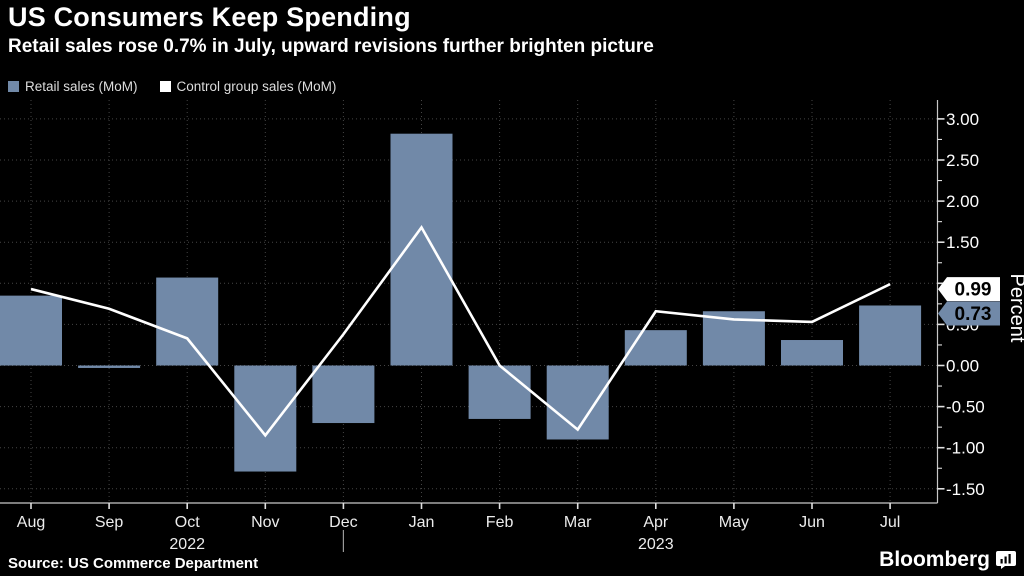  What do you see at coordinates (421, 249) in the screenshot?
I see `bar-jan` at bounding box center [421, 249].